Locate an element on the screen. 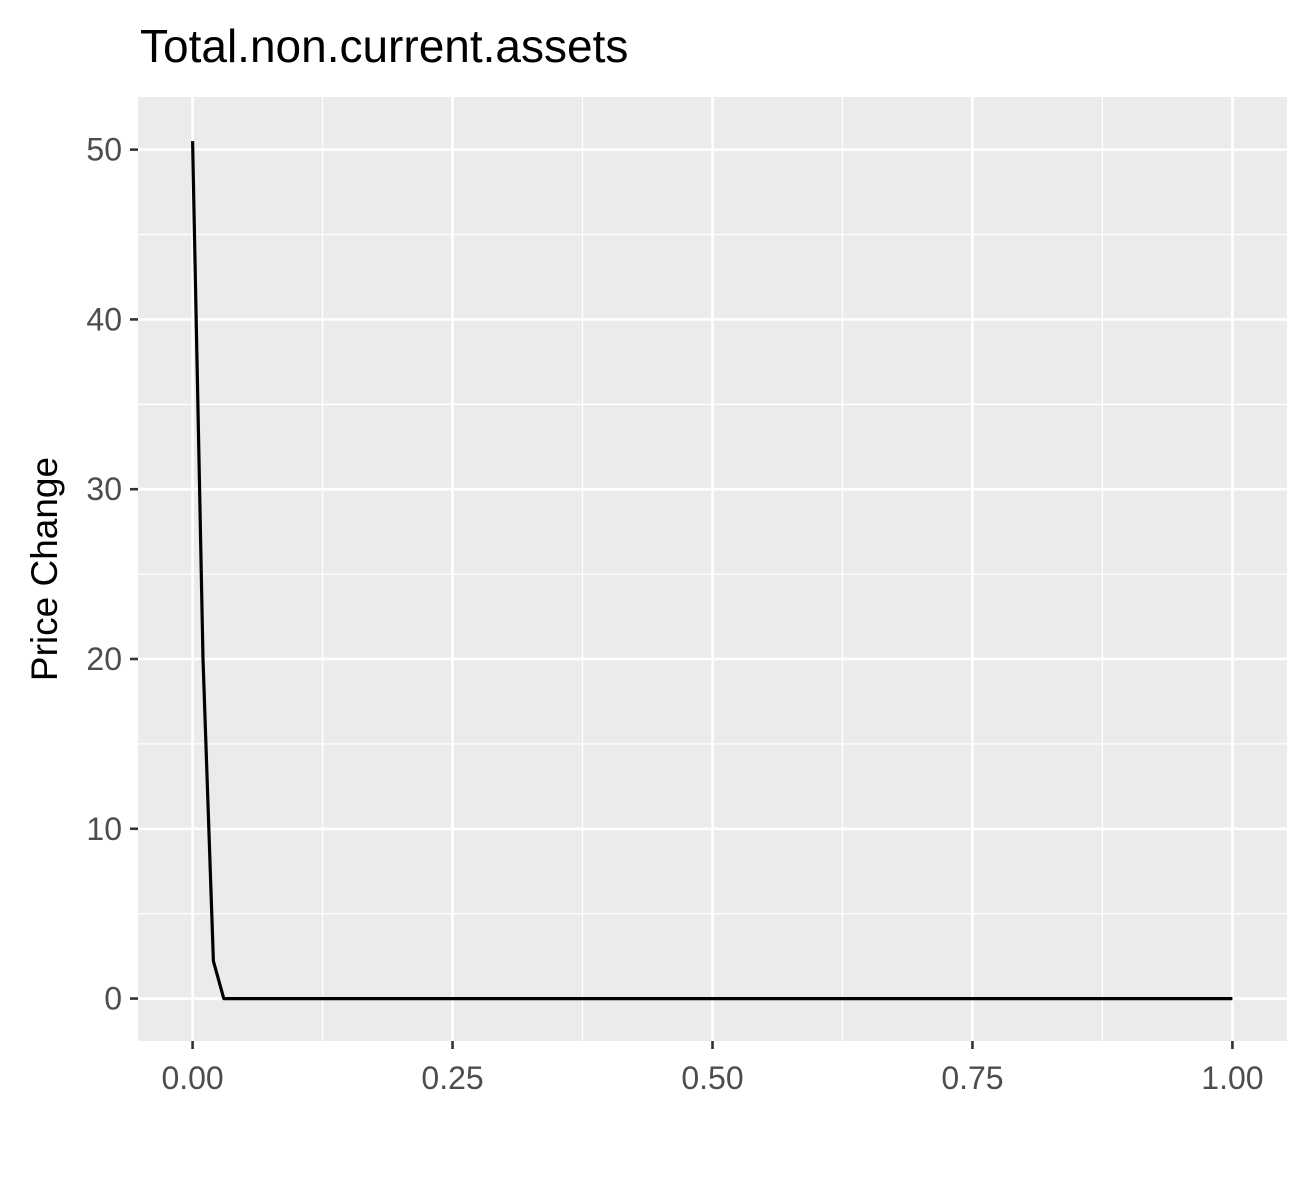 The height and width of the screenshot is (1179, 1309). y-tick-label: 50 is located at coordinates (104, 150).